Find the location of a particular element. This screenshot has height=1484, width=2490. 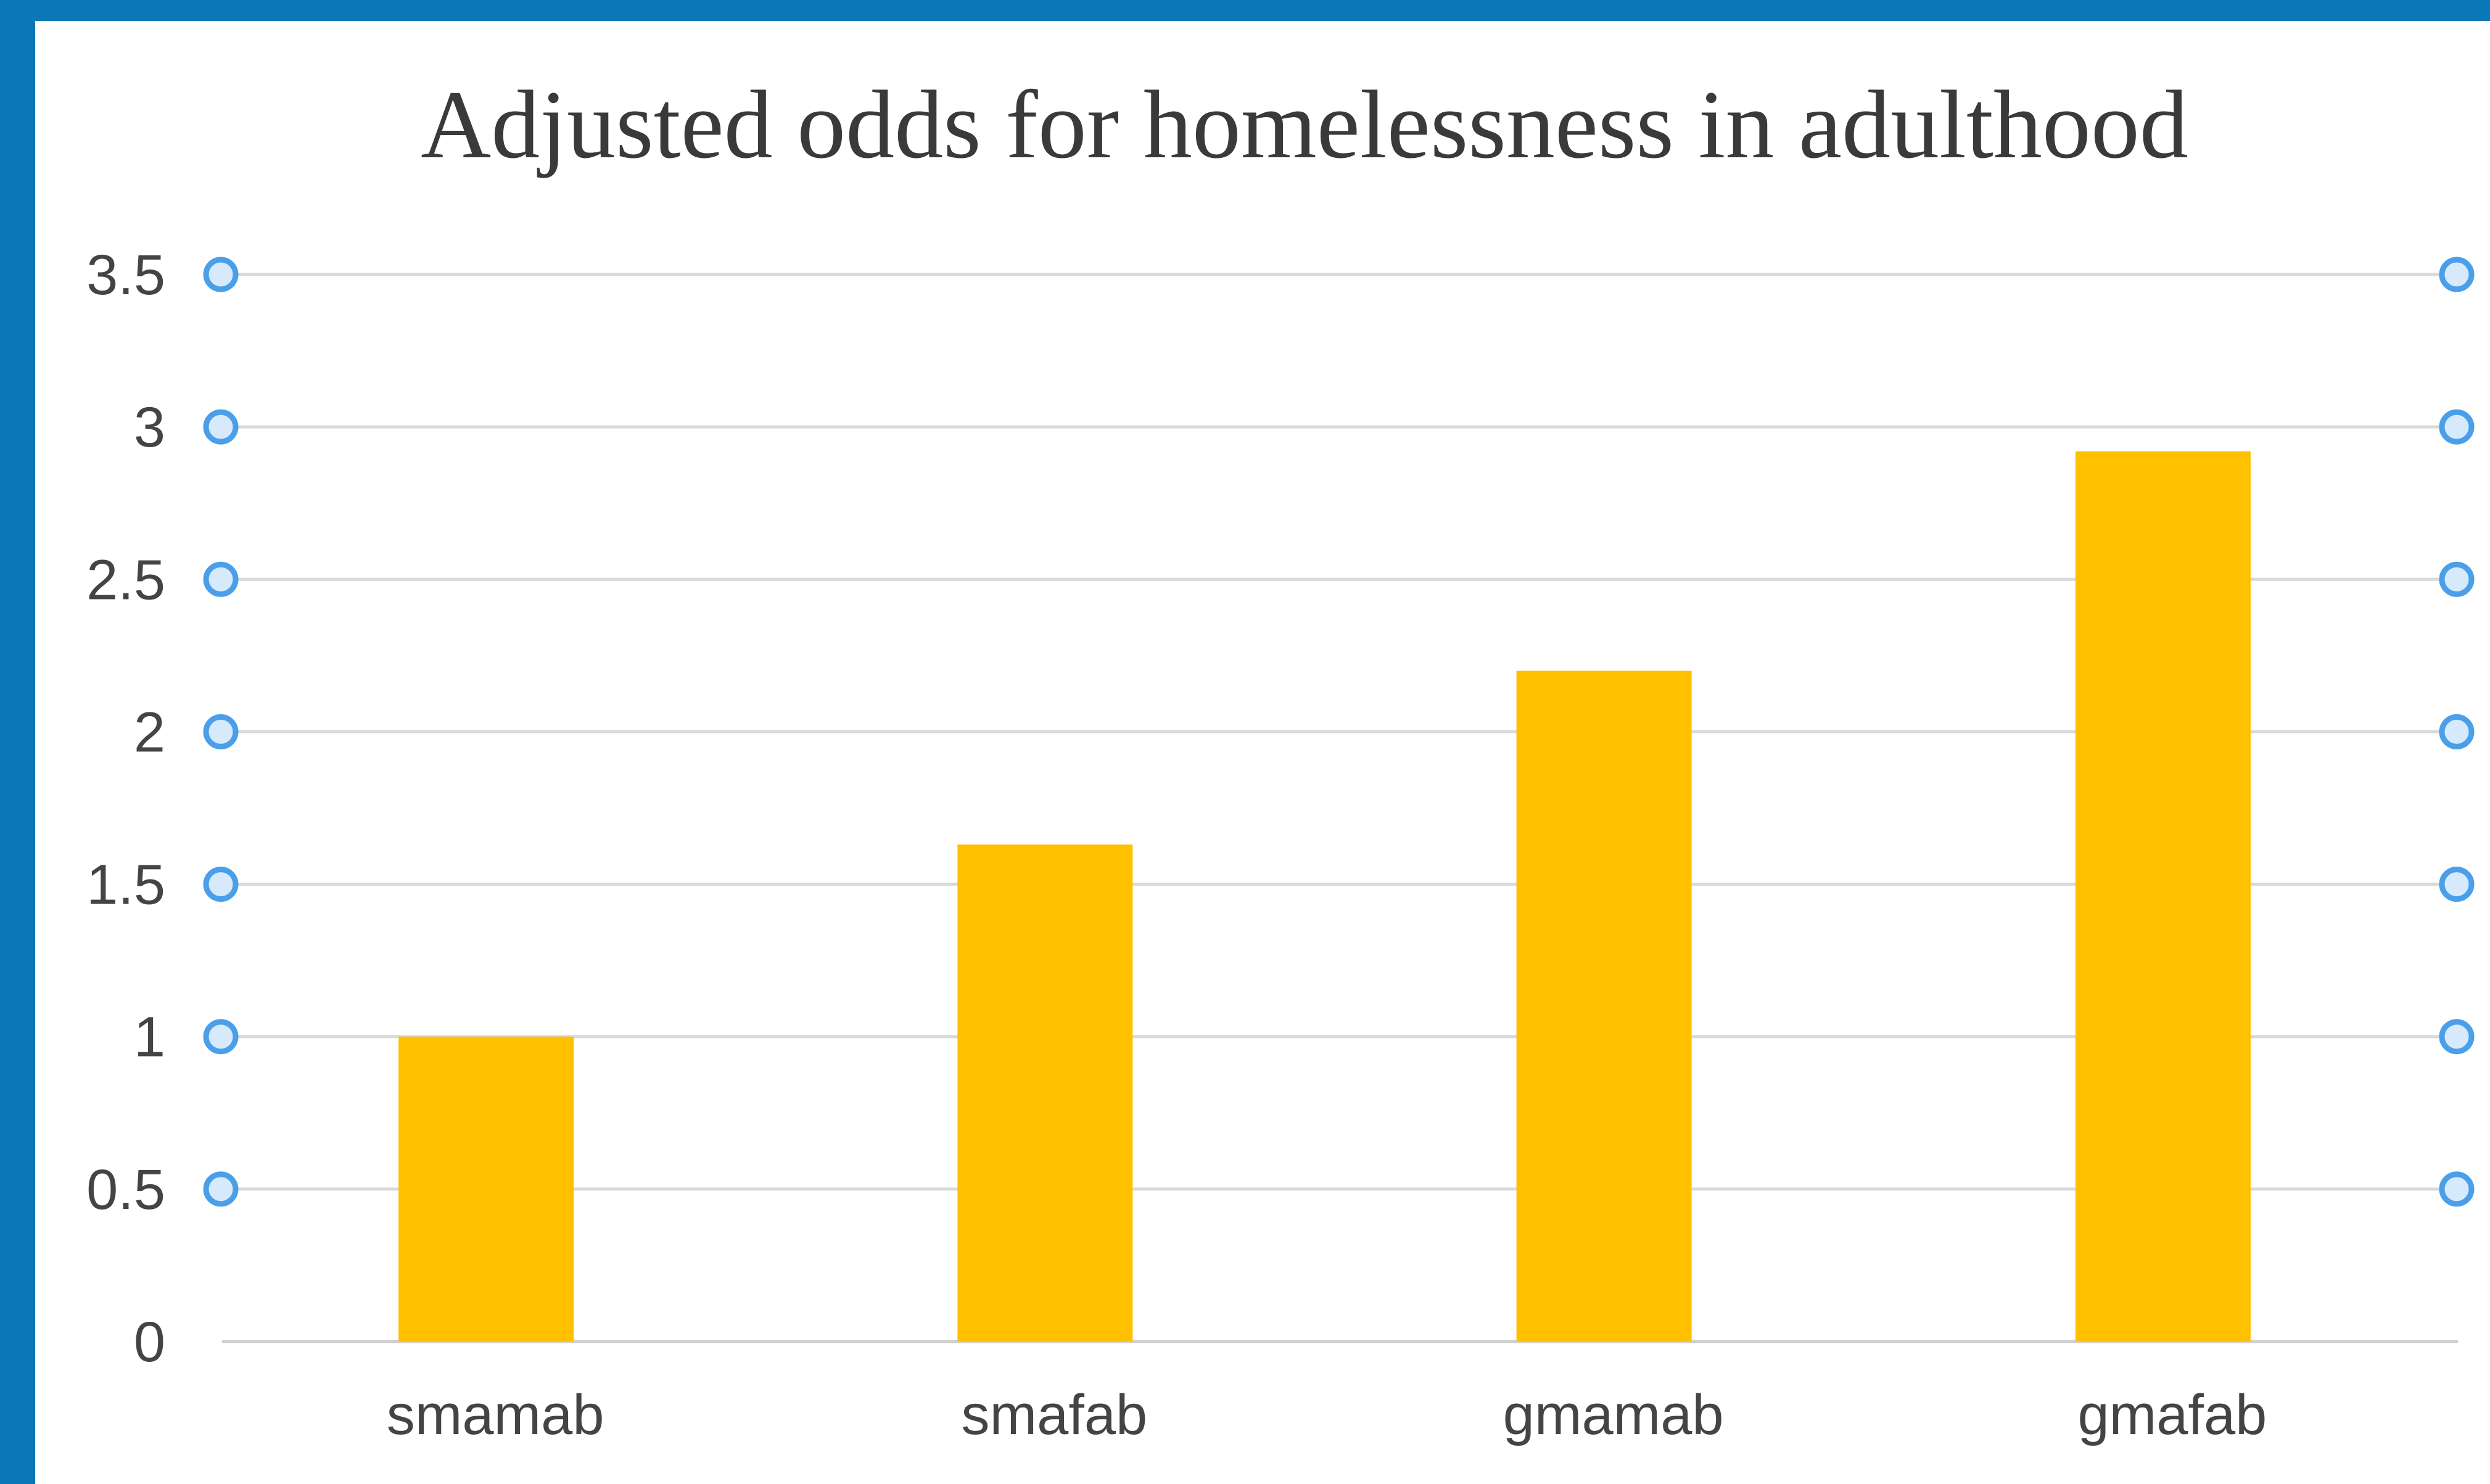

y-tick-label: 2 is located at coordinates (149, 732).